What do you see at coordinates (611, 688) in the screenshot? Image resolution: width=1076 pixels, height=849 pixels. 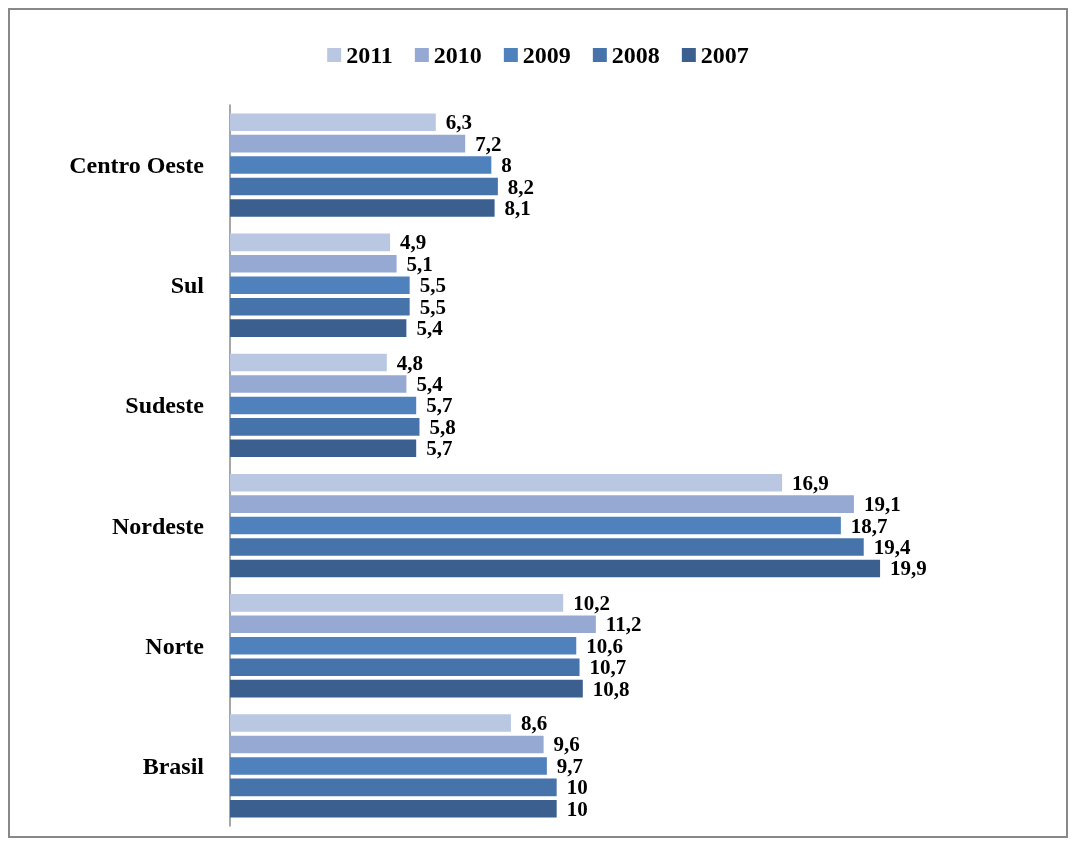 I see `data-label: 10,8` at bounding box center [611, 688].